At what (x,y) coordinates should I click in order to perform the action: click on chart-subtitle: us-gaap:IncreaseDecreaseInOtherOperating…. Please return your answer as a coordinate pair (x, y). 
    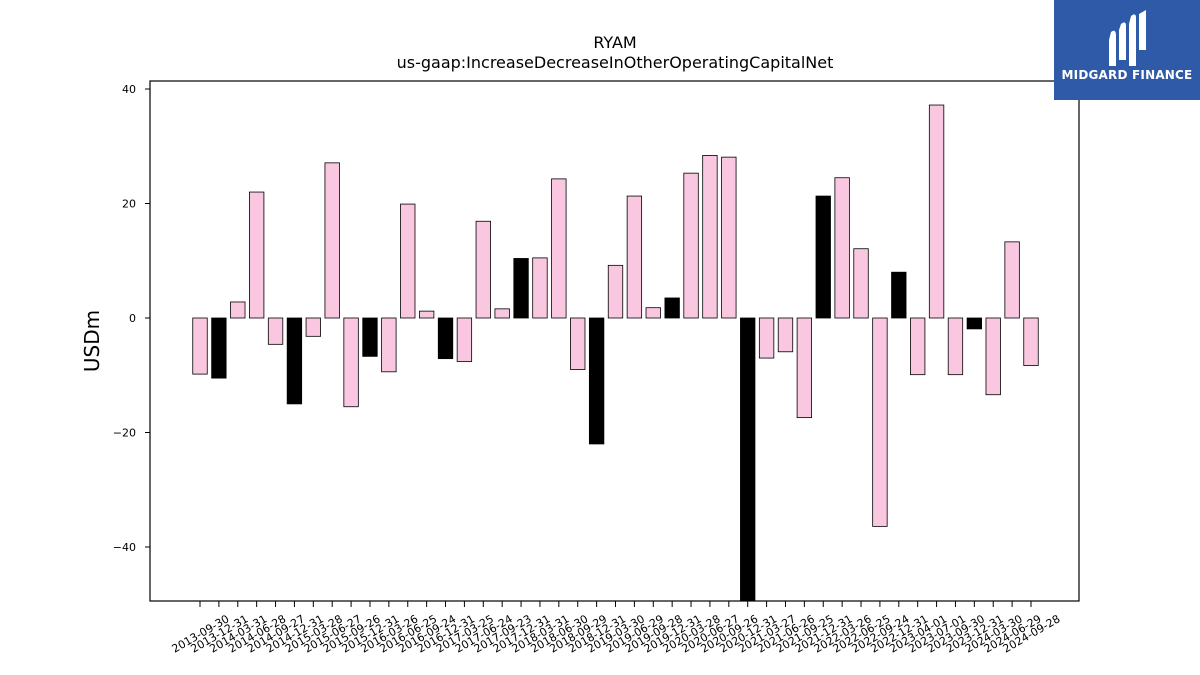
    Looking at the image, I should click on (615, 62).